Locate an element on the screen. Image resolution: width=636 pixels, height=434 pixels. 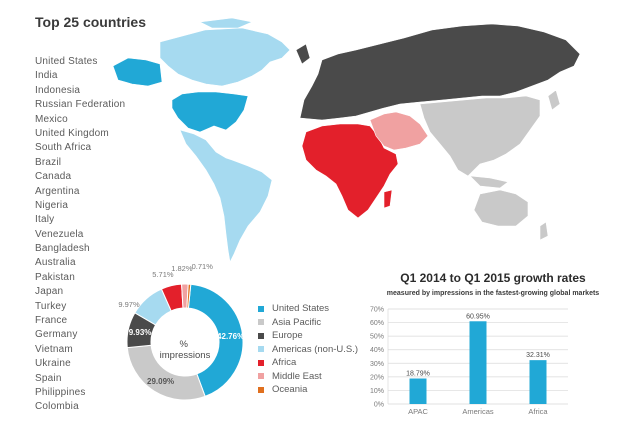
legend-item: Asia Pacific is located at coordinates (308, 323).